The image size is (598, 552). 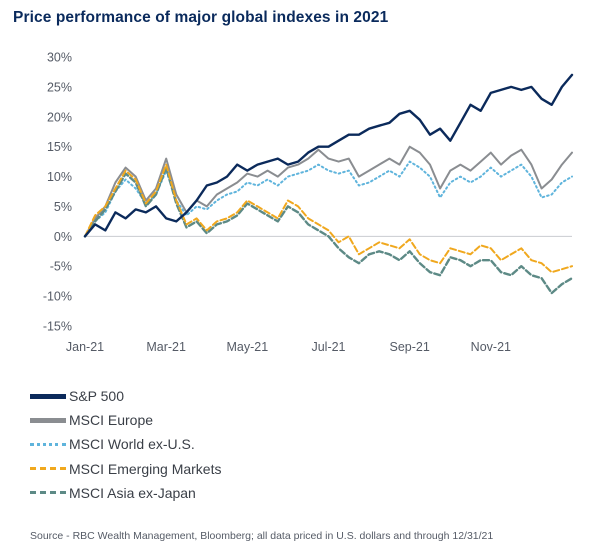 What do you see at coordinates (288, 347) in the screenshot?
I see `x-axis: Jan-21 Mar-21 May-21 Jul-21 Sep-21 Nov-21` at bounding box center [288, 347].